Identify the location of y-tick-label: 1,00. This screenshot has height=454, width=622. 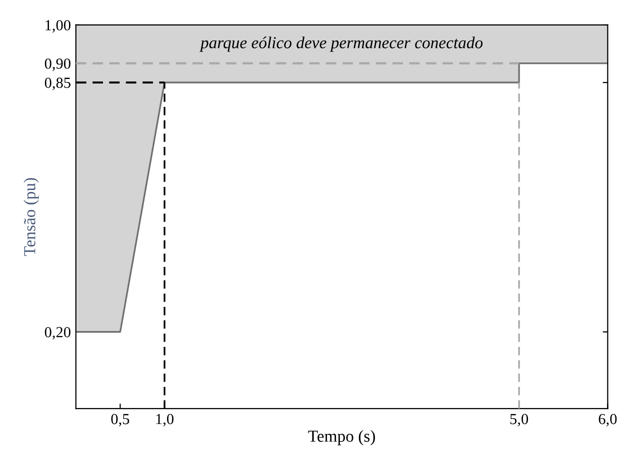
(58, 26).